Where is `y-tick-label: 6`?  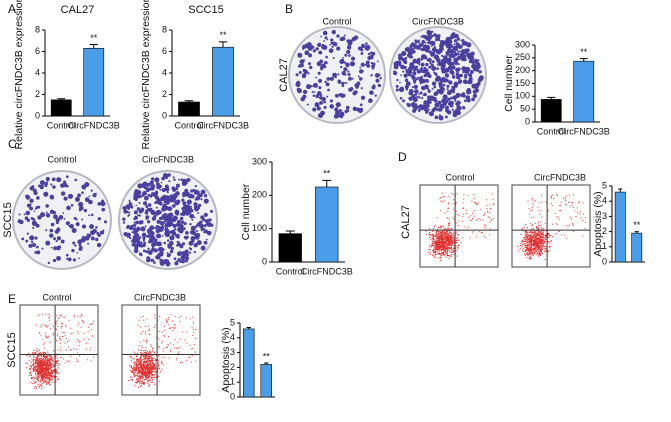
y-tick-label: 6 is located at coordinates (37, 51).